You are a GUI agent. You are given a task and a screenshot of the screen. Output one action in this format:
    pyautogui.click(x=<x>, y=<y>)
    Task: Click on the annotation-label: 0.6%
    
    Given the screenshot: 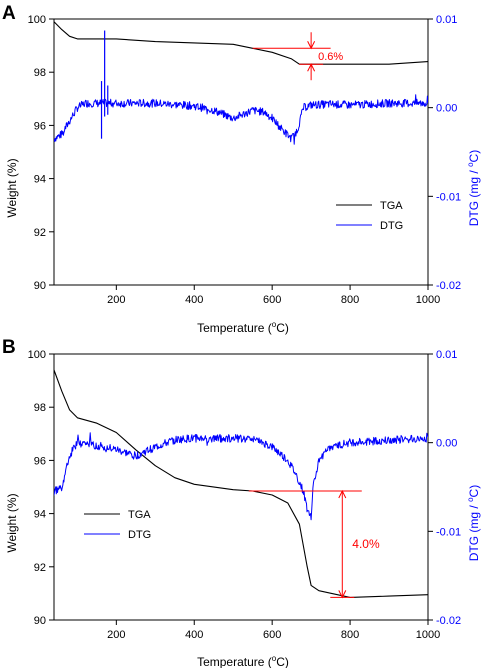 What is the action you would take?
    pyautogui.click(x=330, y=57)
    